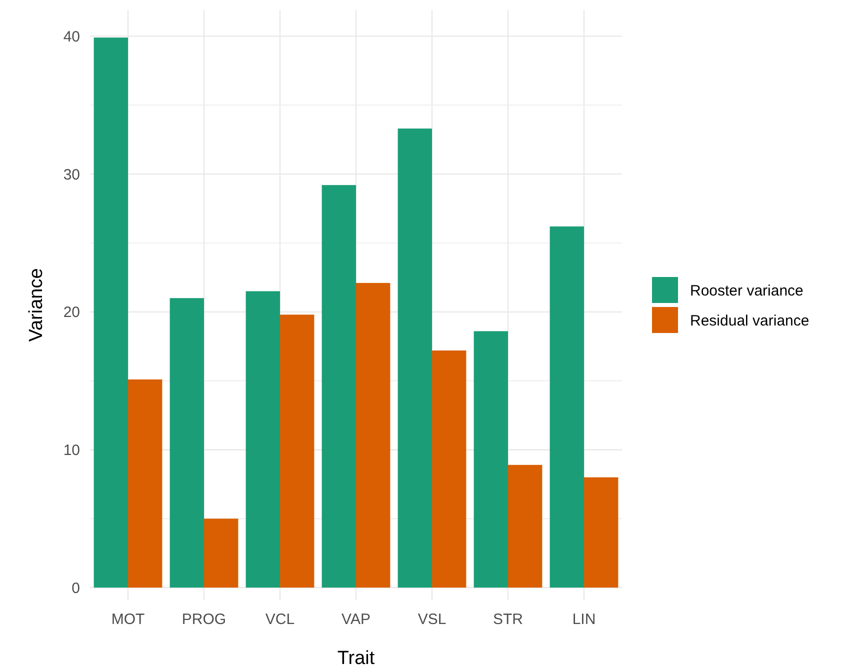 The height and width of the screenshot is (670, 866). I want to click on legend-label: Residual variance, so click(750, 321).